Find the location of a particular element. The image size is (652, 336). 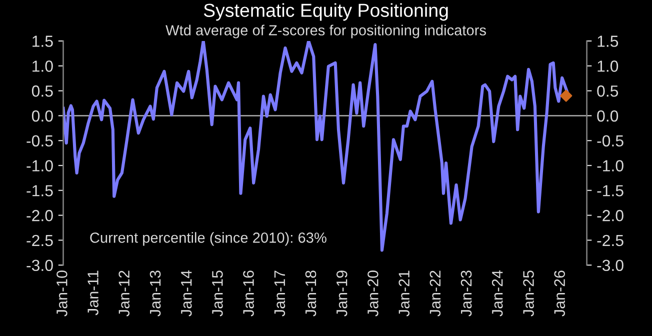

y2-tick-label: -1.0 is located at coordinates (610, 166).